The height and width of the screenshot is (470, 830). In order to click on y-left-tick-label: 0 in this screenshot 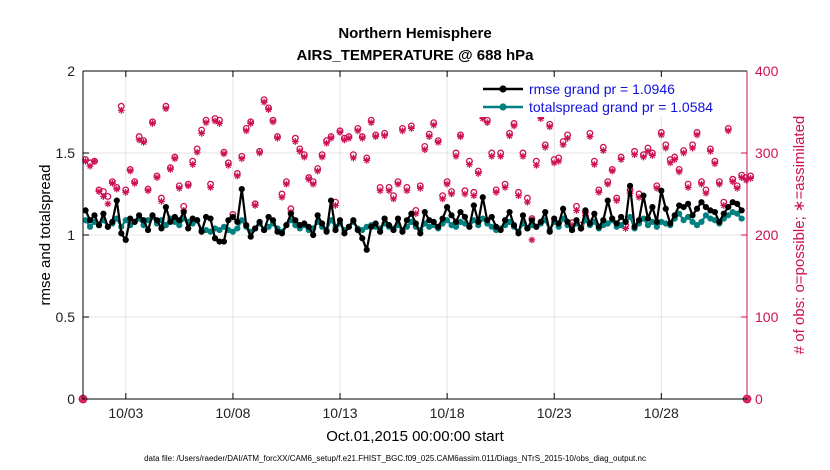, I will do `click(71, 399)`.